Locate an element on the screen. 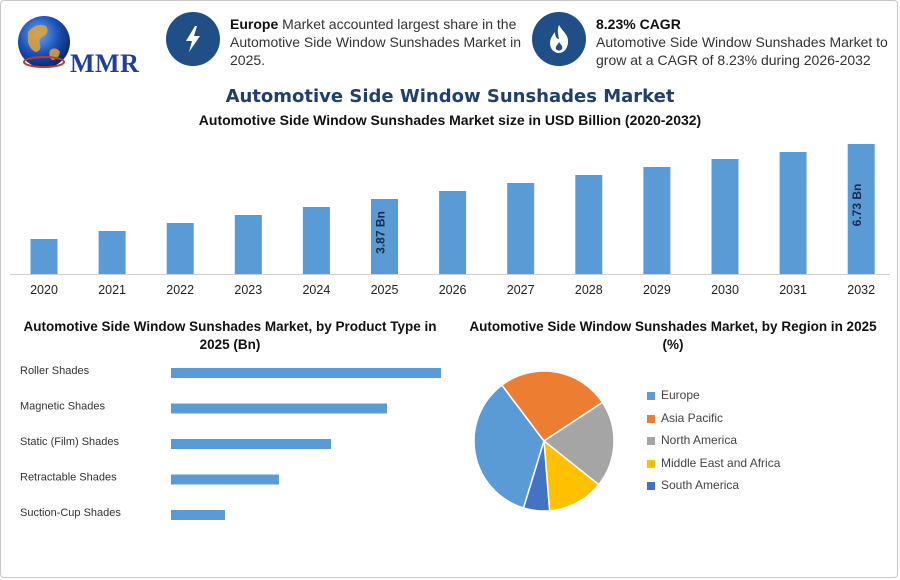  hbar-suction-cup-shades is located at coordinates (198, 515).